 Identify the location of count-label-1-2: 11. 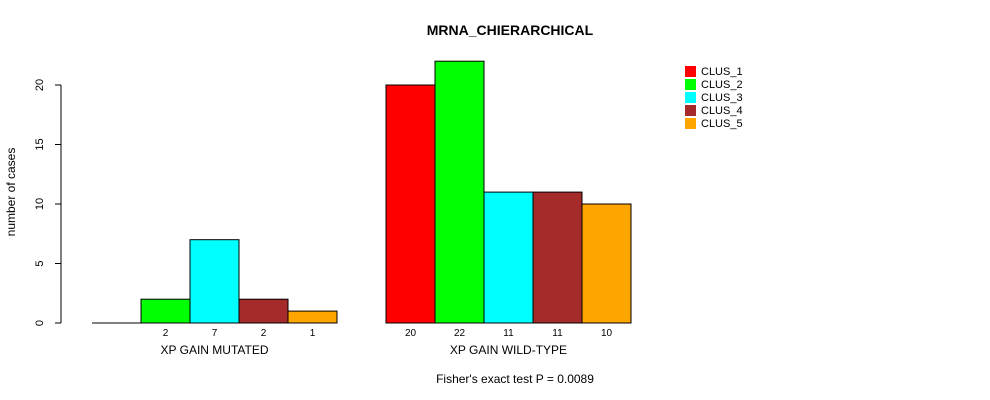
(508, 333).